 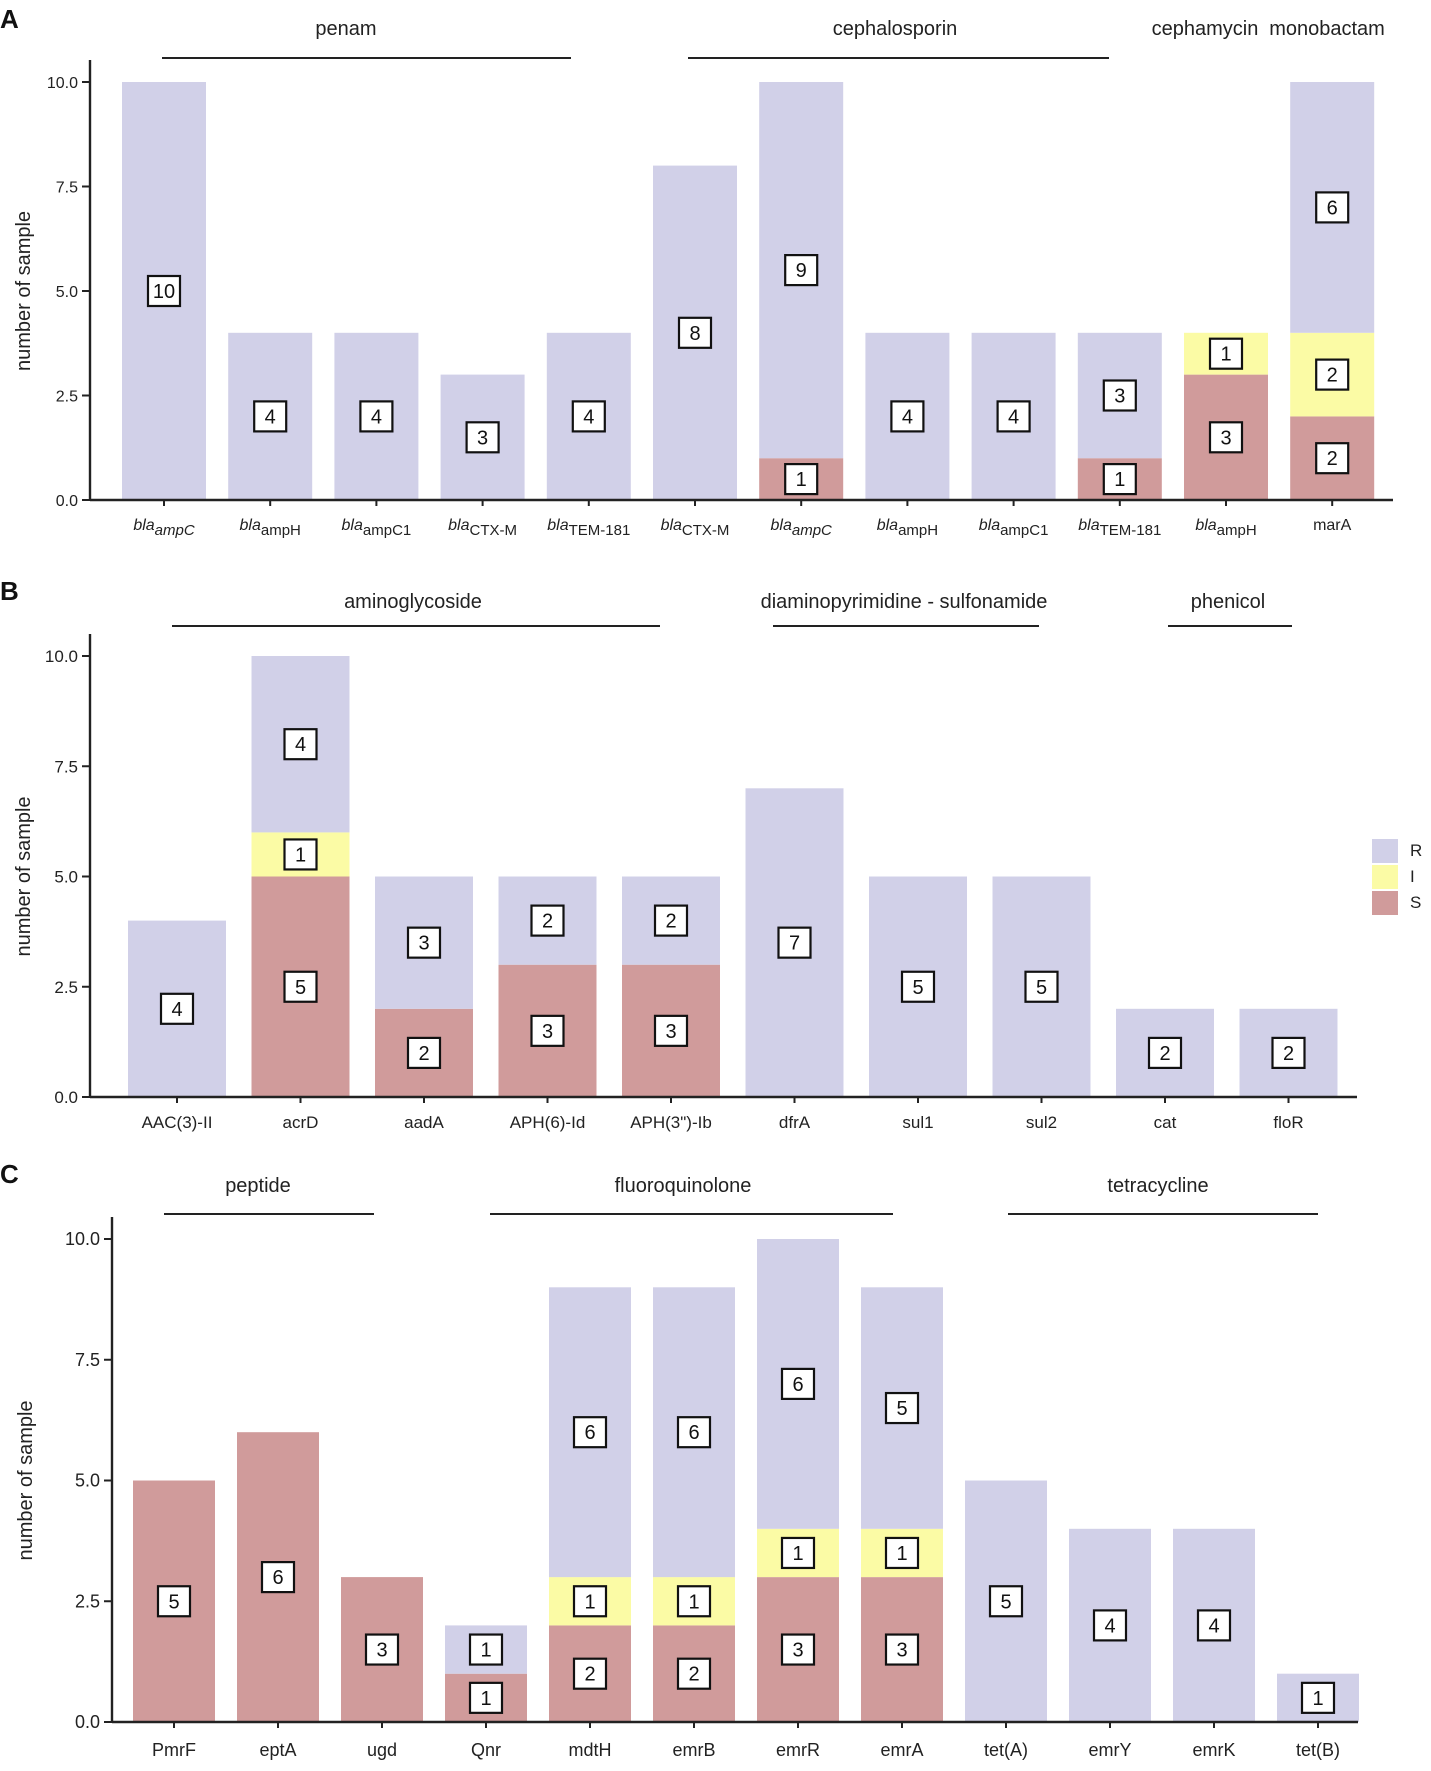 I want to click on y-axis-label: number of sample, so click(x=24, y=291).